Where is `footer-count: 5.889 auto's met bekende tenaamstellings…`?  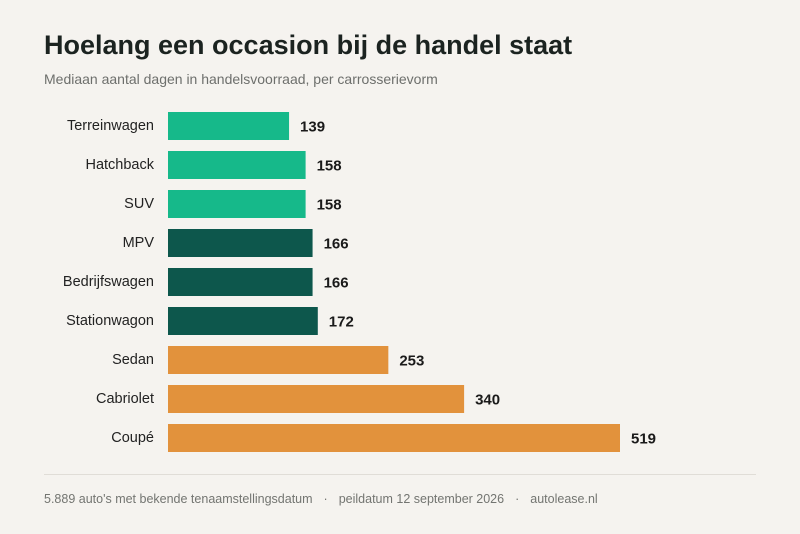
footer-count: 5.889 auto's met bekende tenaamstellings… is located at coordinates (178, 499).